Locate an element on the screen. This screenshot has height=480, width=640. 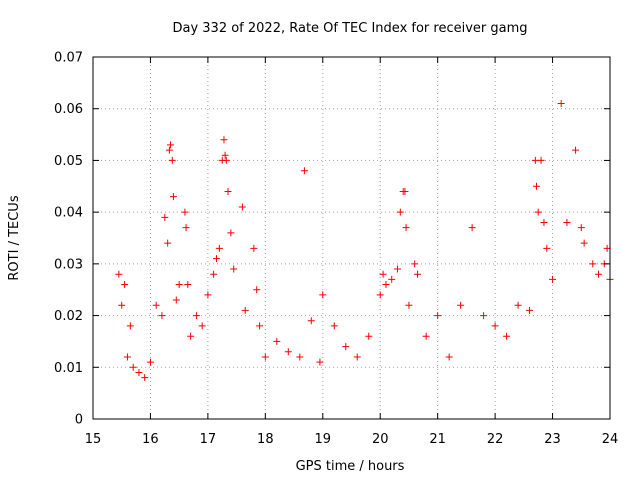
x-tick-label: 18 is located at coordinates (265, 439).